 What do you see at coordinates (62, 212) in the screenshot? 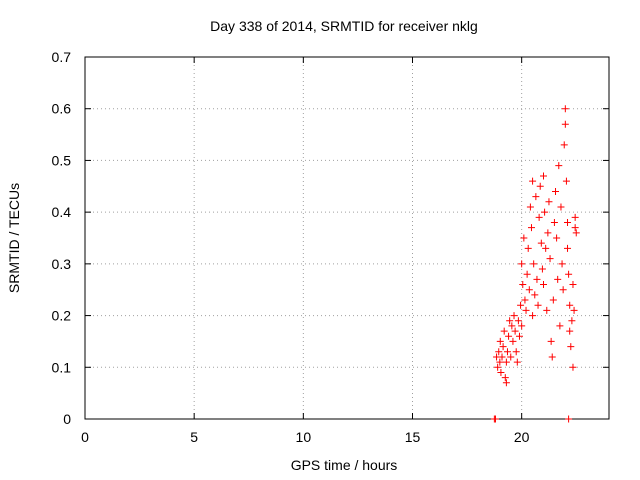
I see `y-tick-label: 0.4` at bounding box center [62, 212].